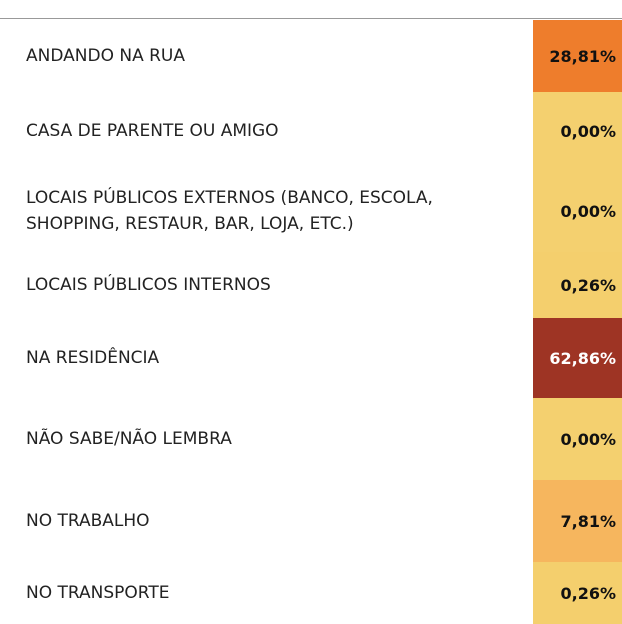 Image resolution: width=622 pixels, height=624 pixels. I want to click on table-row: LOCAIS PÚBLICOS INTERNOS 0,26%, so click(311, 285).